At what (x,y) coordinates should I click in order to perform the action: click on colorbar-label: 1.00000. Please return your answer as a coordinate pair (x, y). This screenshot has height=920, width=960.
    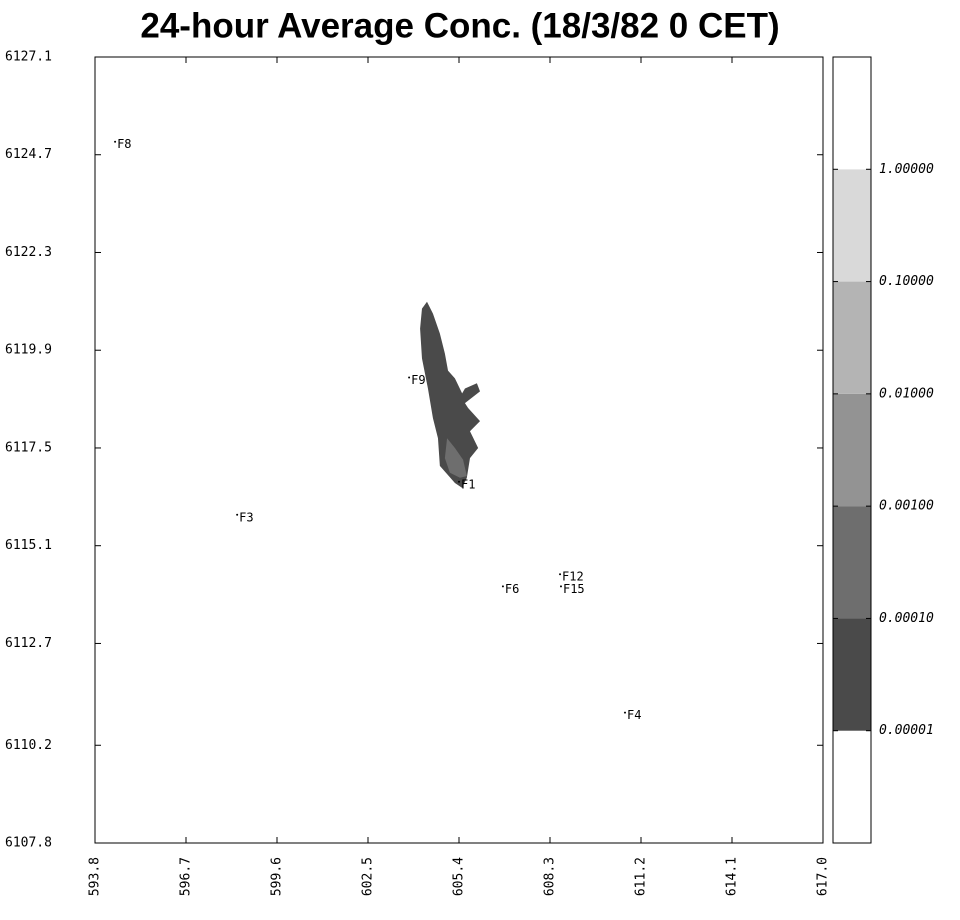
    Looking at the image, I should click on (906, 169).